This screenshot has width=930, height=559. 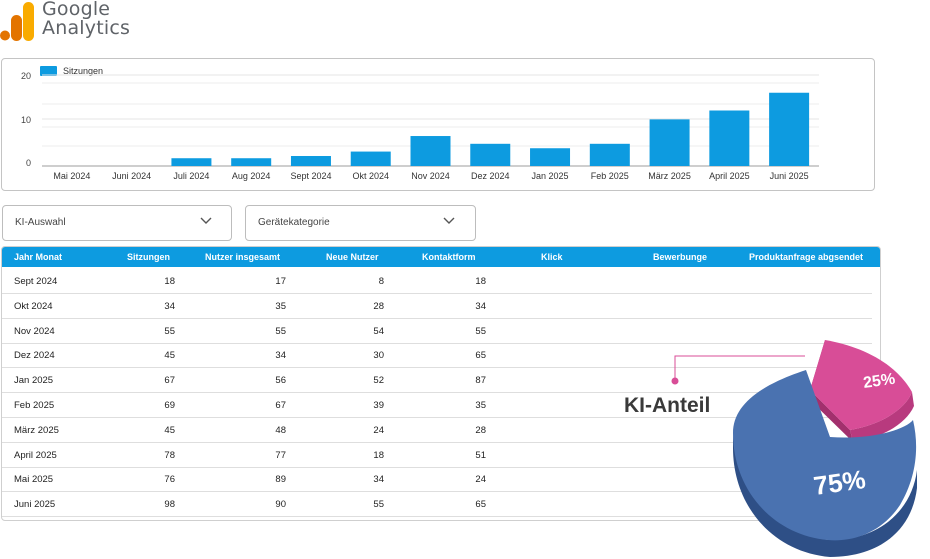 What do you see at coordinates (169, 281) in the screenshot?
I see `cell-sessions: 18` at bounding box center [169, 281].